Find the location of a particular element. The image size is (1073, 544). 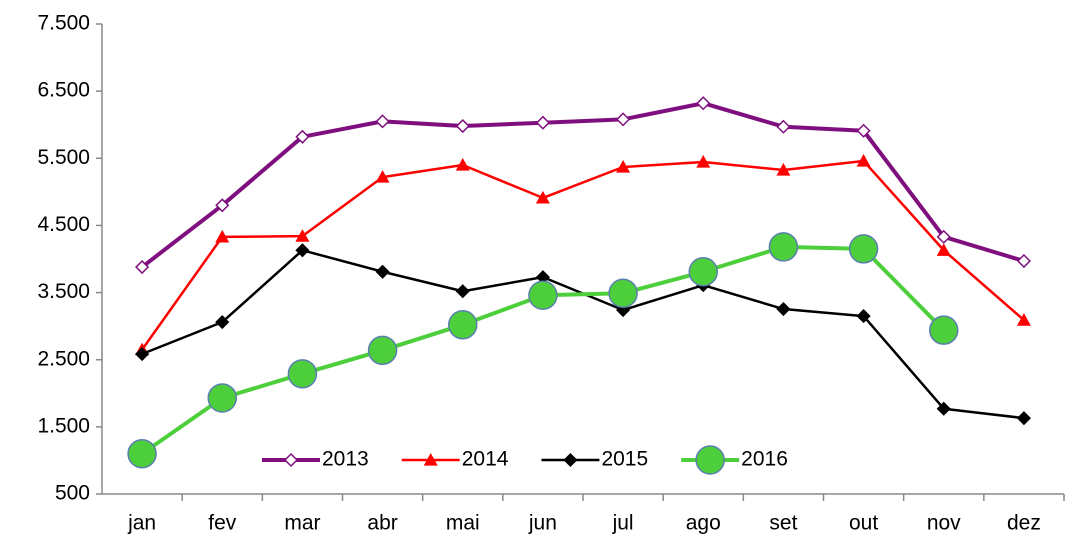

x-tick-label: set is located at coordinates (783, 523).